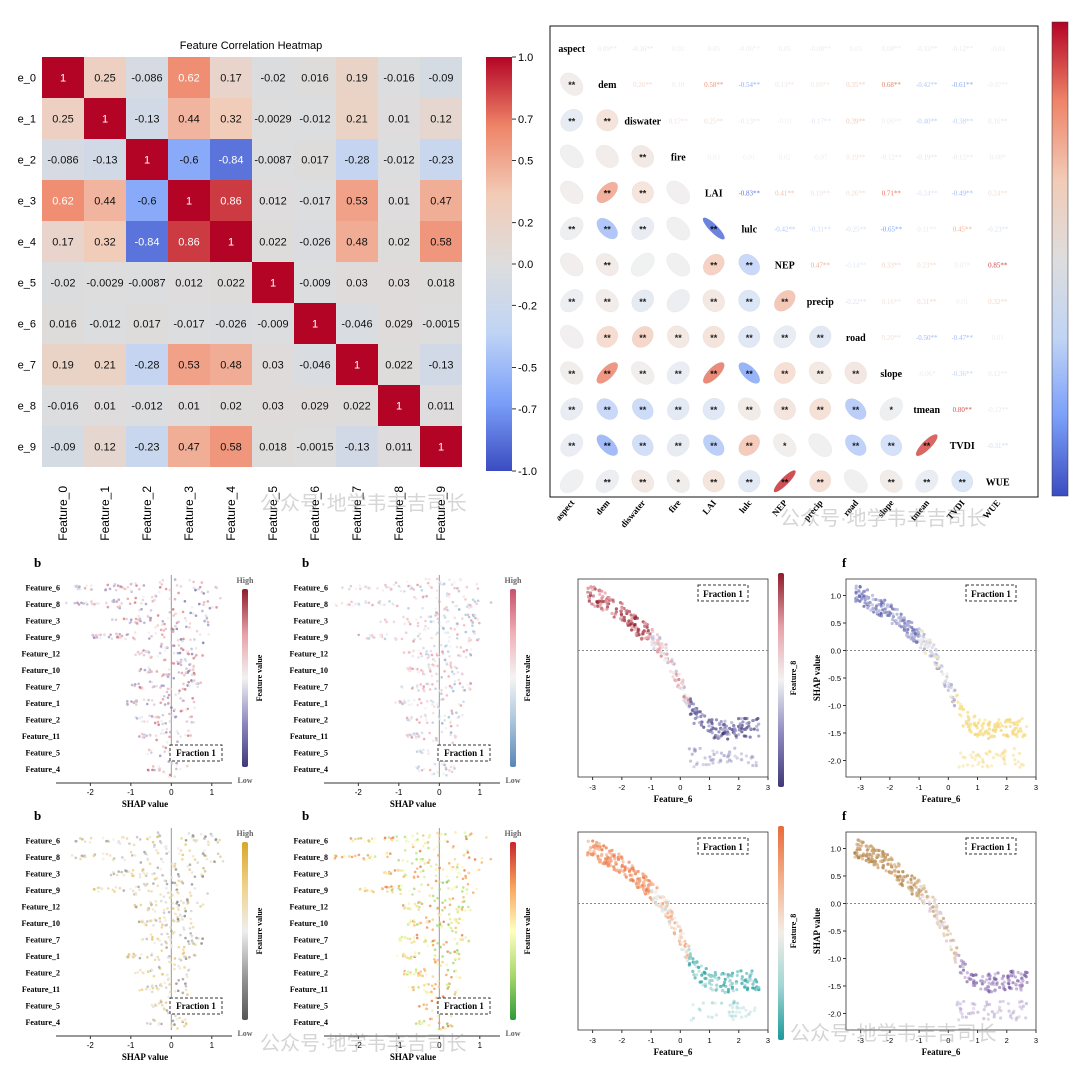  Describe the element at coordinates (441, 77) in the screenshot. I see `heatmap-cell: -0.09` at that location.